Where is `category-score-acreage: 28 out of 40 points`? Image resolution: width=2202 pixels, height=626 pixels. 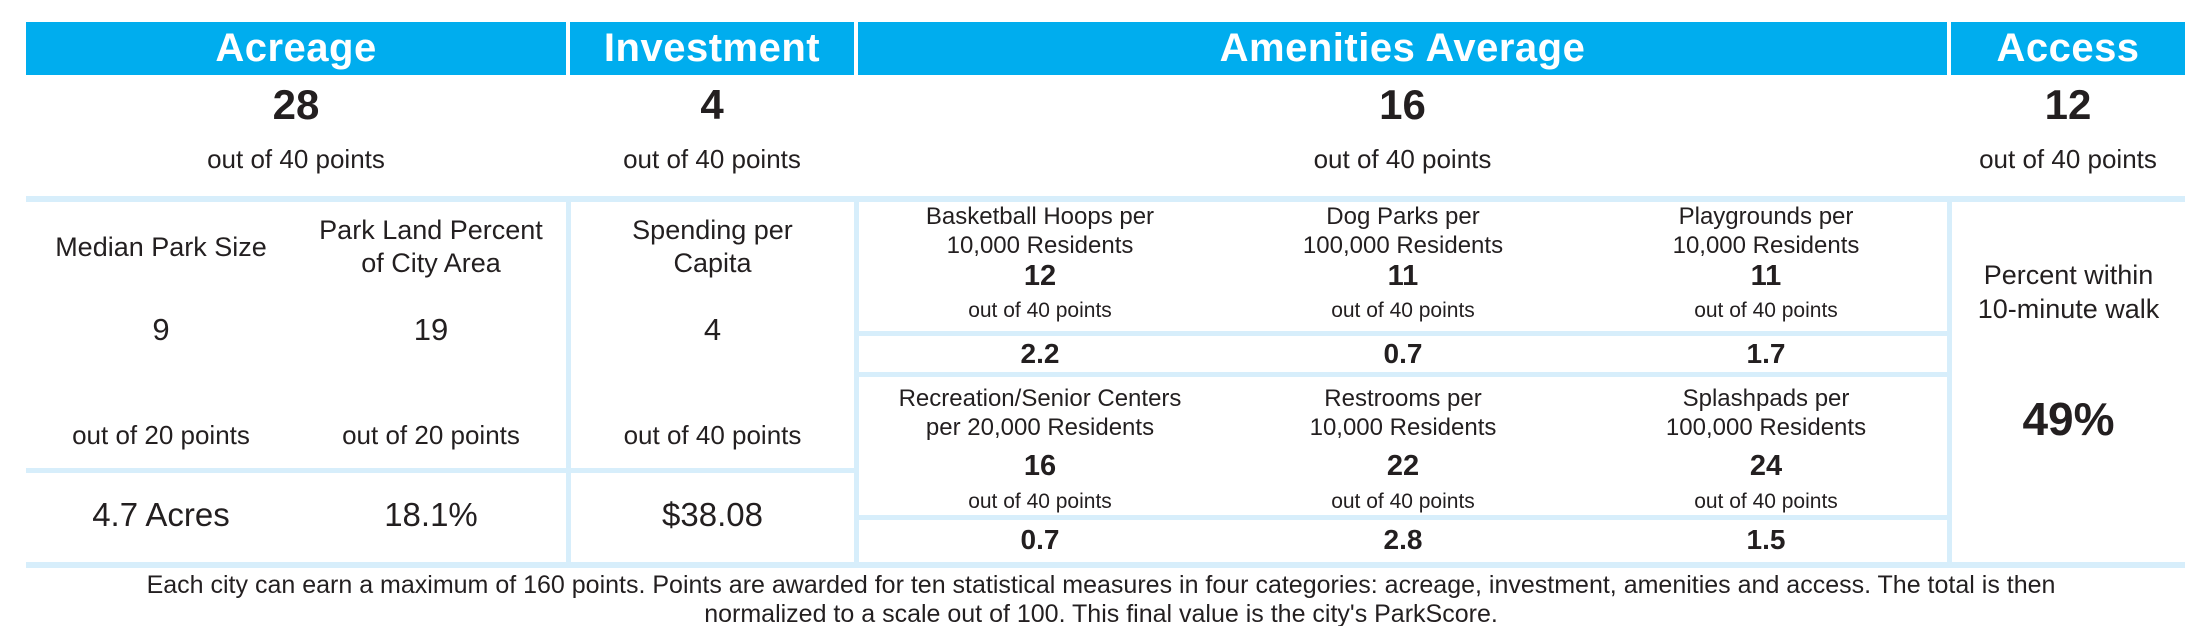 category-score-acreage: 28 out of 40 points is located at coordinates (296, 127).